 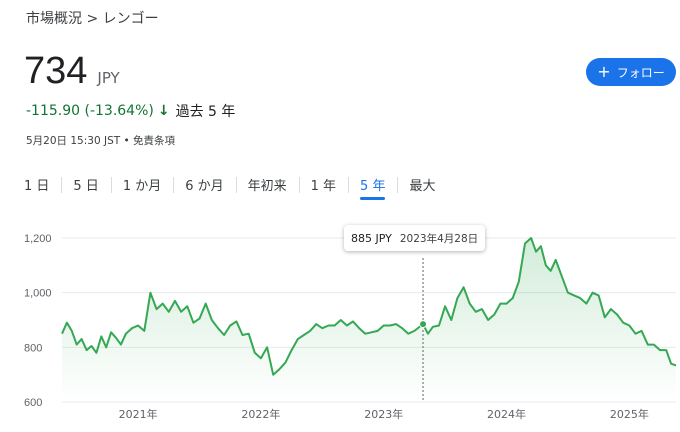 I want to click on x-tick-label: 2023年, so click(x=383, y=414).